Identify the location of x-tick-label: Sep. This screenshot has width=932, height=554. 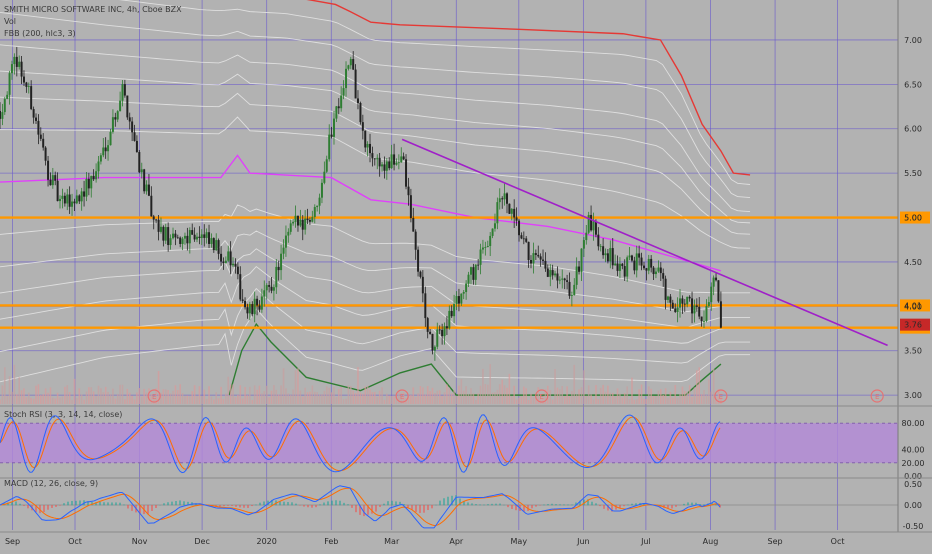
(775, 541).